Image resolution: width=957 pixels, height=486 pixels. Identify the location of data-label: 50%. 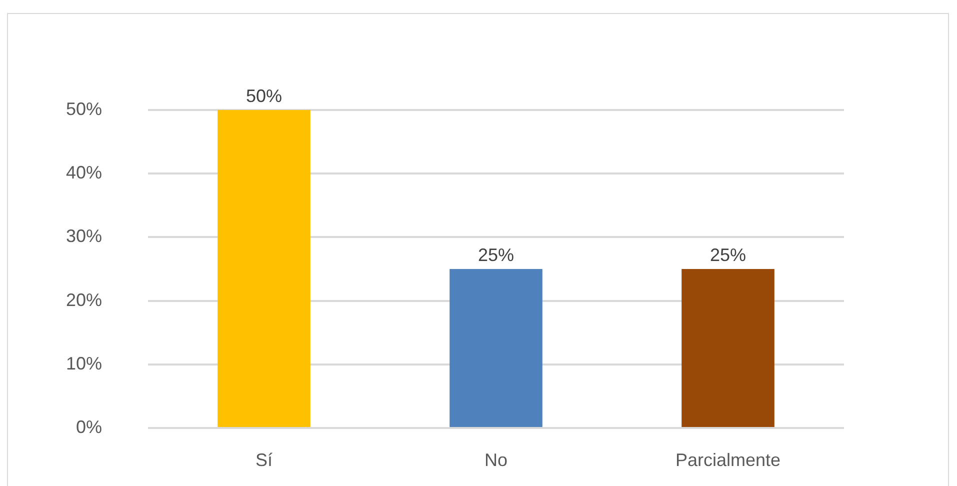
(264, 96).